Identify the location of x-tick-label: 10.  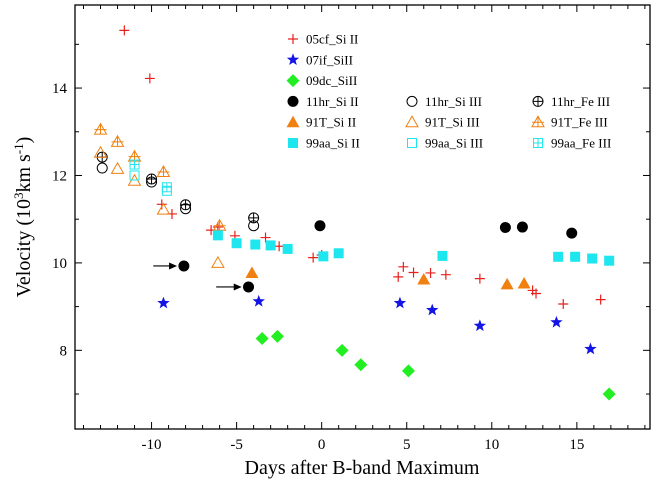
(491, 445).